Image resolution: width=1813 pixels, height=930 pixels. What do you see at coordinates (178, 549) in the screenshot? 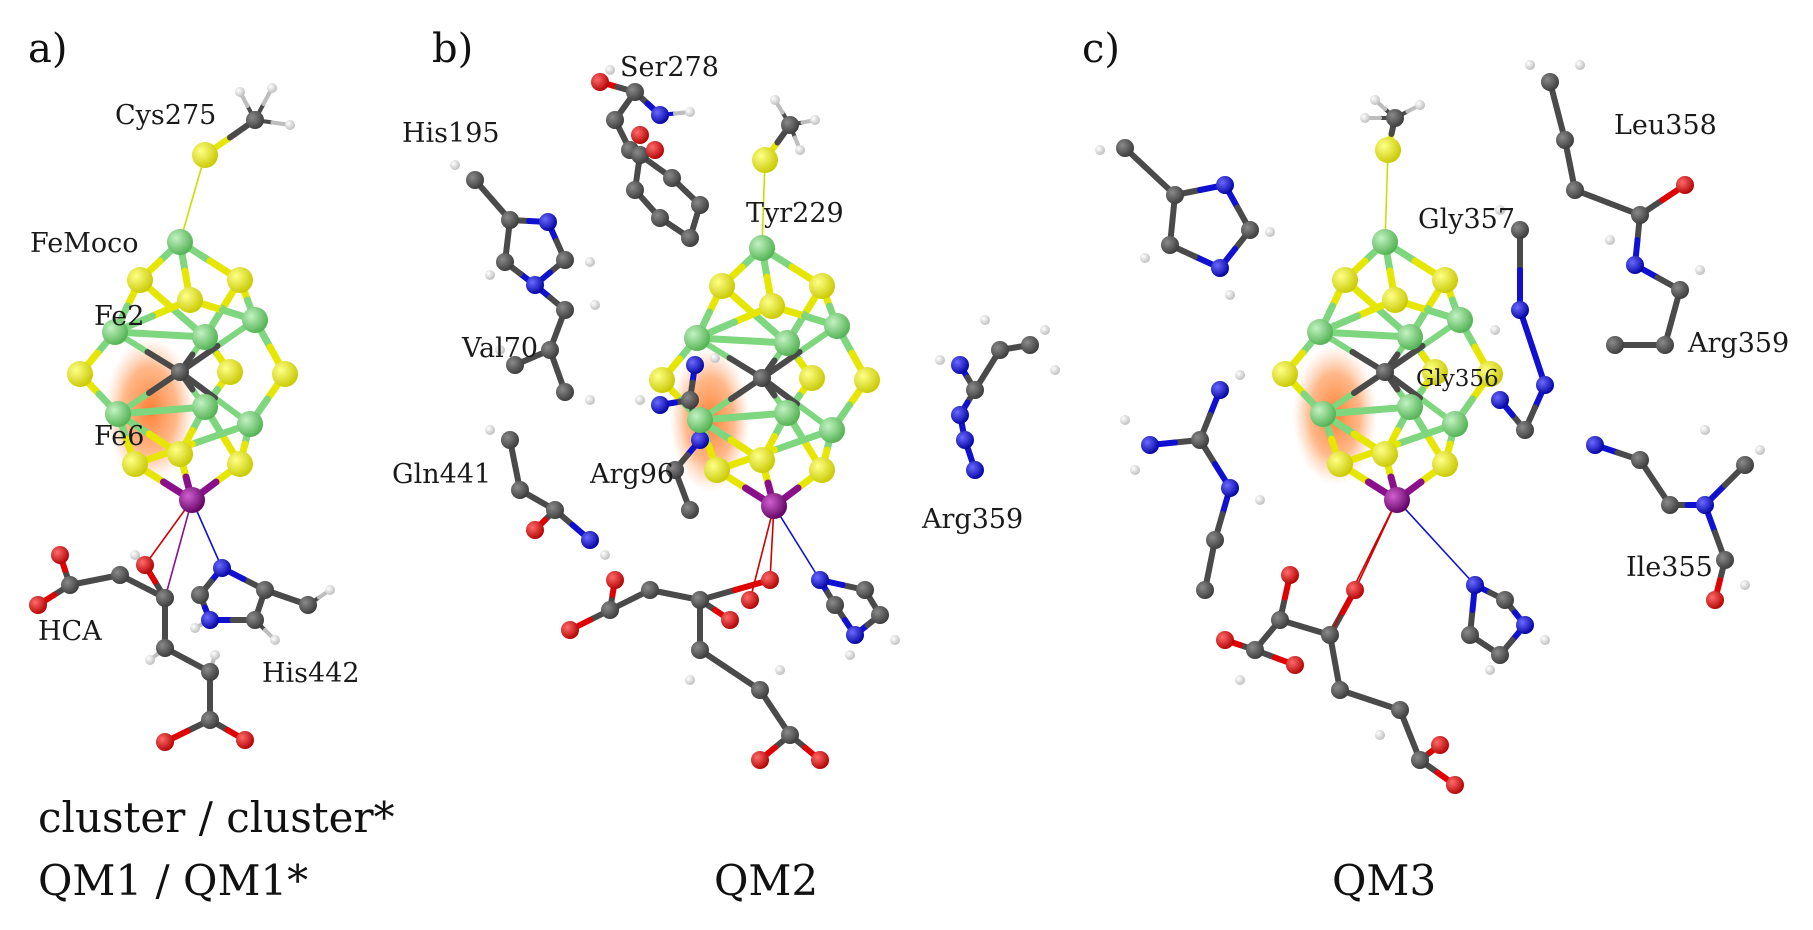
I see `panel-a-coordination-line` at bounding box center [178, 549].